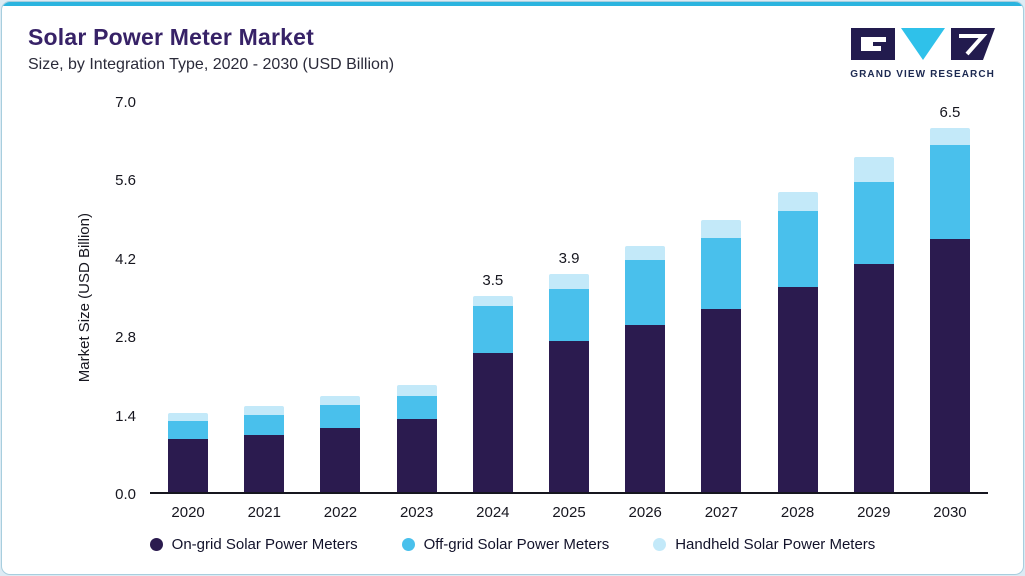 The height and width of the screenshot is (576, 1025). What do you see at coordinates (417, 297) in the screenshot?
I see `bar-group-2023` at bounding box center [417, 297].